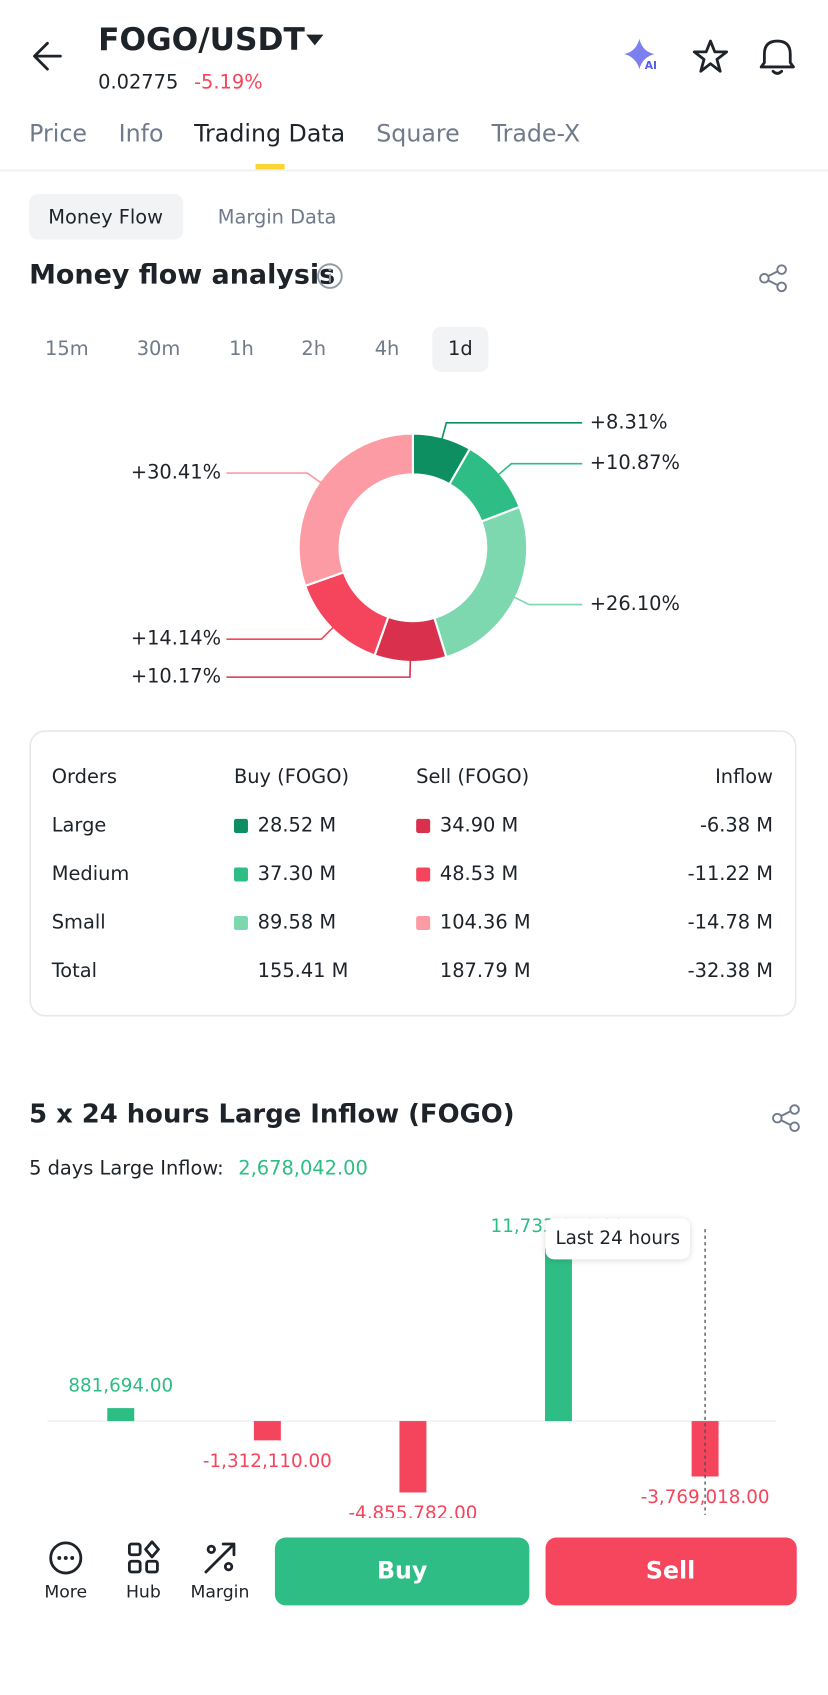 This screenshot has width=828, height=1695. Describe the element at coordinates (219, 1592) in the screenshot. I see `nav-label: Margin` at that location.